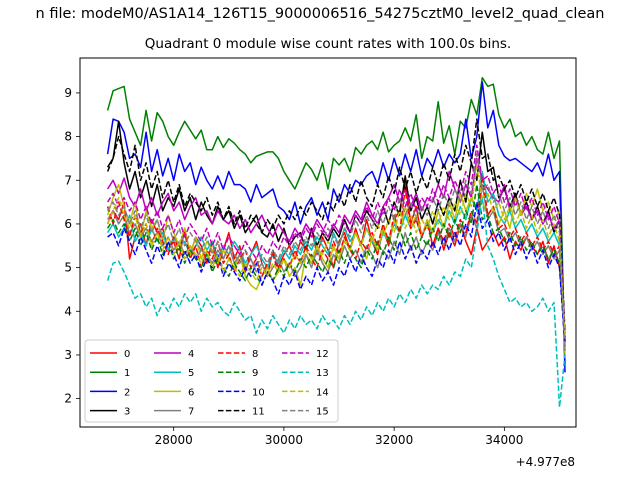 The image size is (640, 480). What do you see at coordinates (68, 355) in the screenshot?
I see `y-tick-label: 3` at bounding box center [68, 355].